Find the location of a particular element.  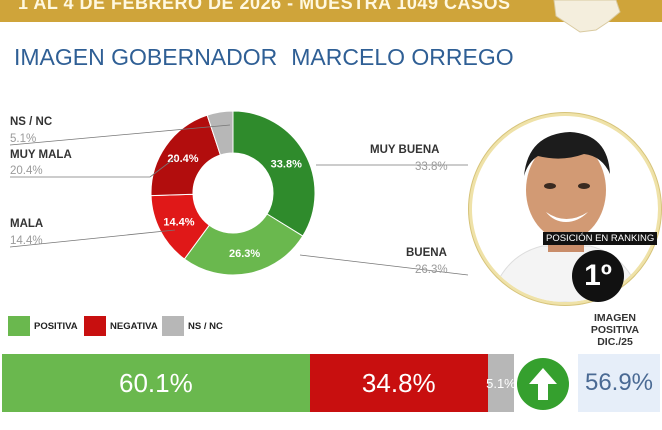

legend-label-ns-nc: NS / NC is located at coordinates (205, 326).